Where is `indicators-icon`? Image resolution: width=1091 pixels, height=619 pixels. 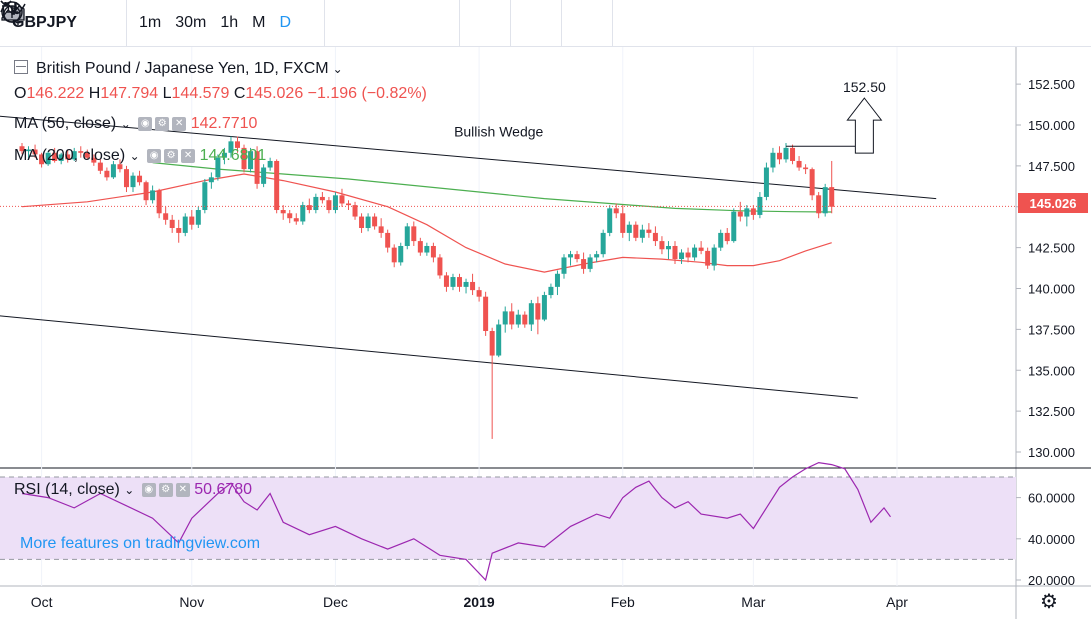
indicators-icon is located at coordinates (280, 23).